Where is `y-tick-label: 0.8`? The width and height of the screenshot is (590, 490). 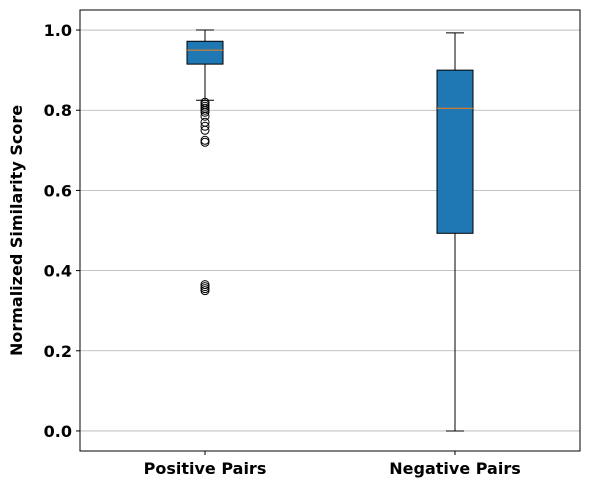
y-tick-label: 0.8 is located at coordinates (58, 110).